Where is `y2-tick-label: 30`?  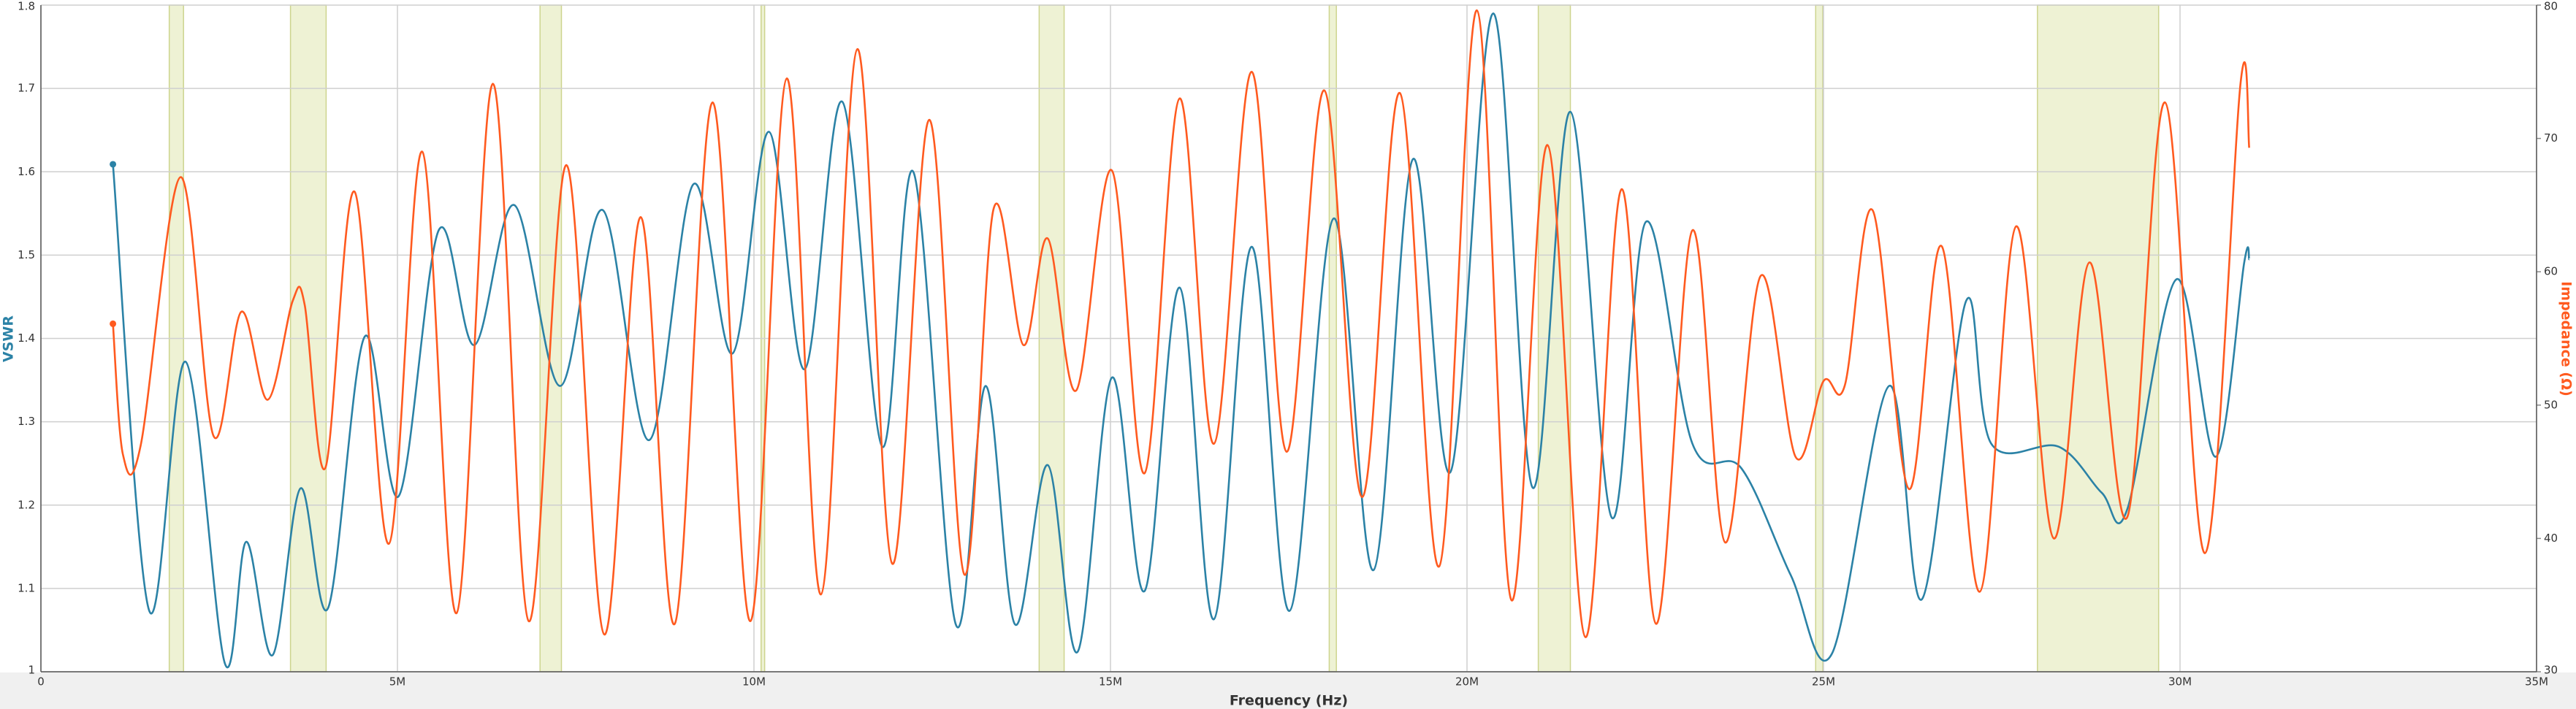
y2-tick-label: 30 is located at coordinates (2551, 670).